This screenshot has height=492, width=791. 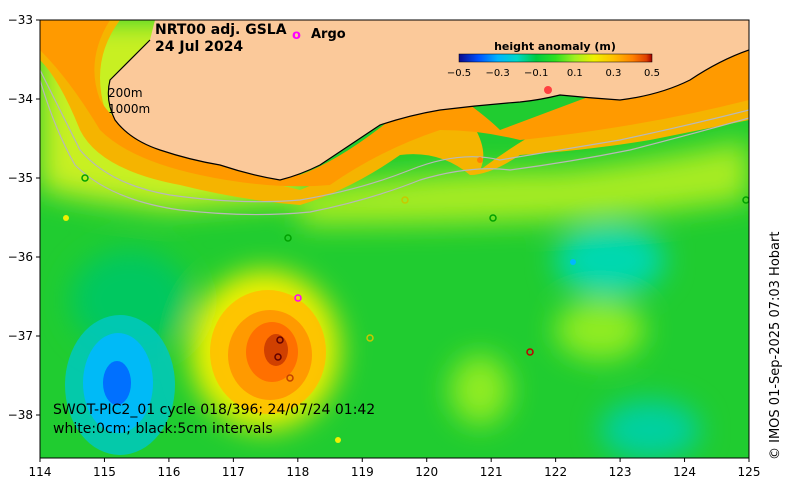 What do you see at coordinates (24, 217) in the screenshot?
I see `latitude-axis: −33 −34 −35 −36 −37 −38` at bounding box center [24, 217].